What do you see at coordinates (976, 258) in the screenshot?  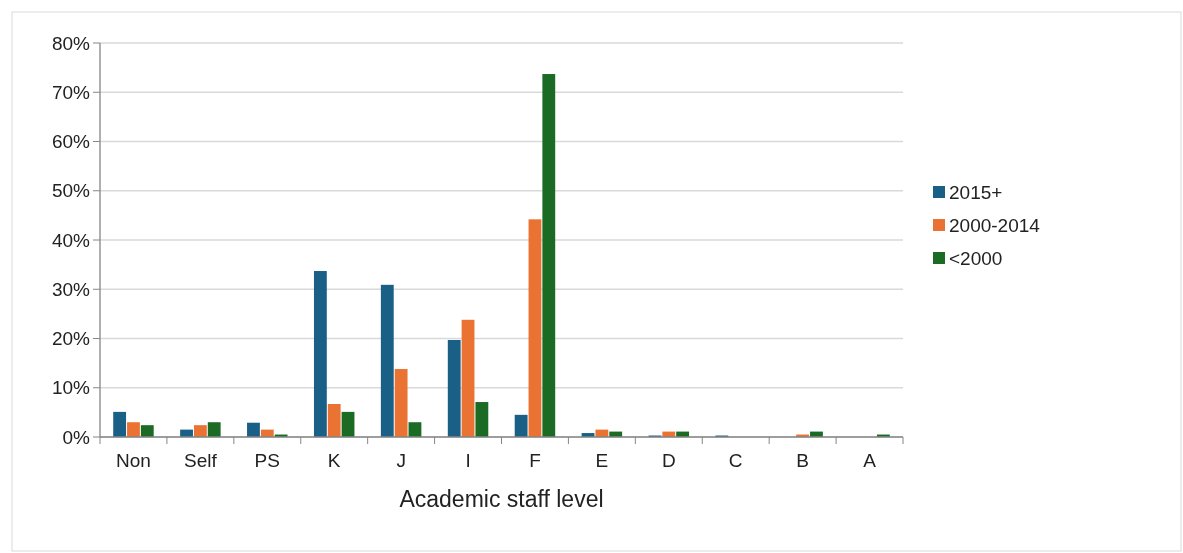 I see `legend-label: <2000` at bounding box center [976, 258].